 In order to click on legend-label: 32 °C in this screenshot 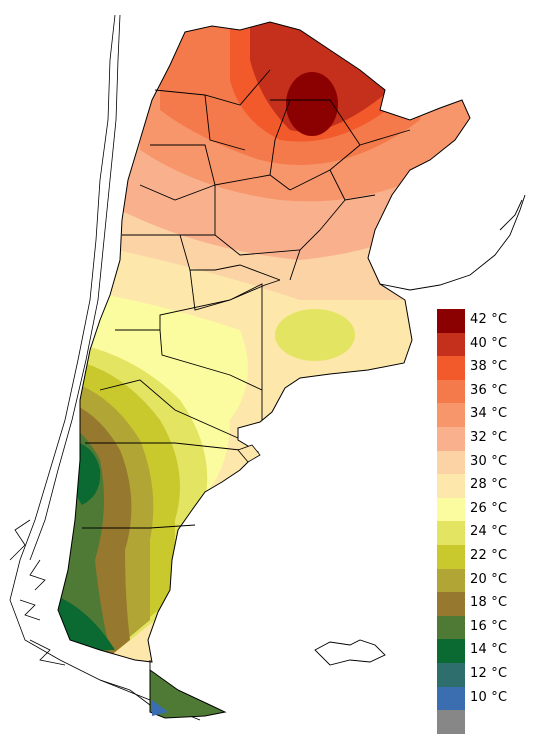, I will do `click(489, 437)`.